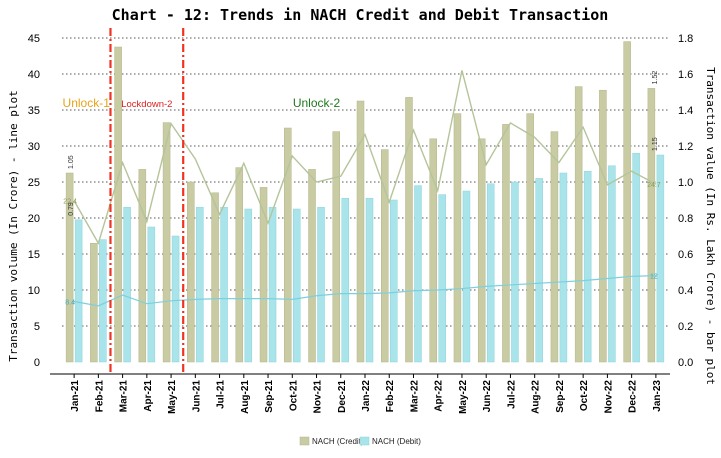 The height and width of the screenshot is (458, 721). What do you see at coordinates (34, 183) in the screenshot?
I see `y-left-tick-label: 25` at bounding box center [34, 183].